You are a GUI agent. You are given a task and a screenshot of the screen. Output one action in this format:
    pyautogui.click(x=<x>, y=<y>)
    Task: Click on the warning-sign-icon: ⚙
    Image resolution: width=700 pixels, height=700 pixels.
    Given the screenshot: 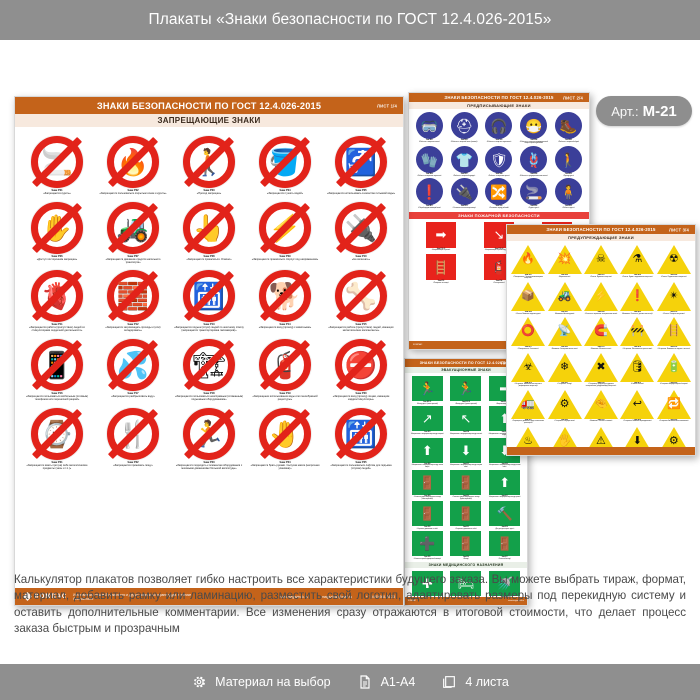 What is the action you would take?
    pyautogui.click(x=564, y=404)
    